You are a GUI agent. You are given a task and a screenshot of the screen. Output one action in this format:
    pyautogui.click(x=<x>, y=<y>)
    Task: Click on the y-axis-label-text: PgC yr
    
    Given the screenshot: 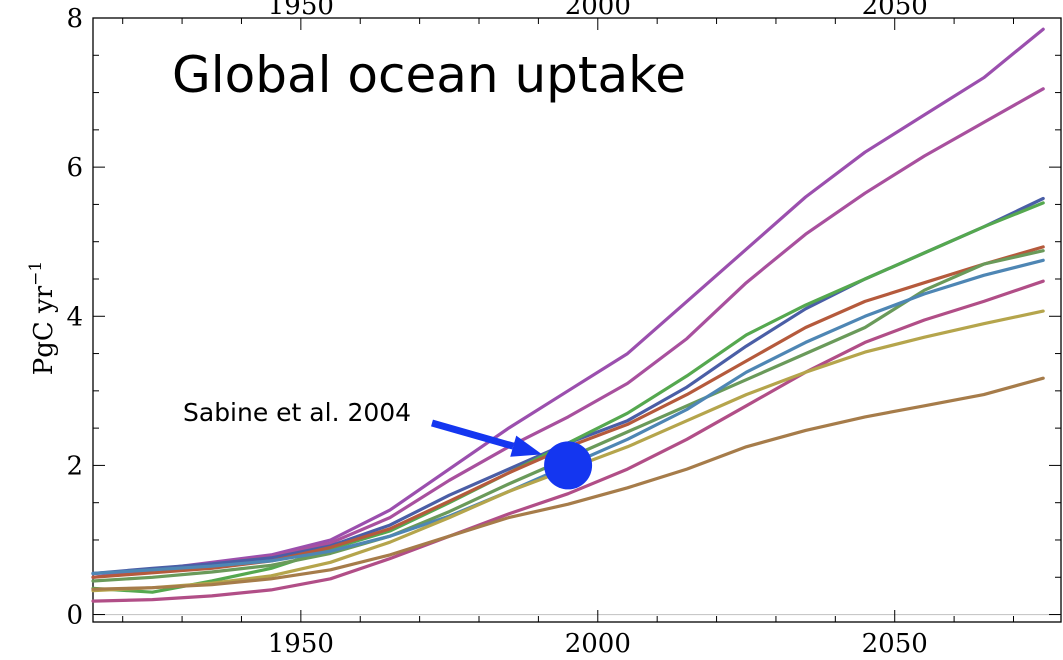 What is the action you would take?
    pyautogui.click(x=44, y=330)
    